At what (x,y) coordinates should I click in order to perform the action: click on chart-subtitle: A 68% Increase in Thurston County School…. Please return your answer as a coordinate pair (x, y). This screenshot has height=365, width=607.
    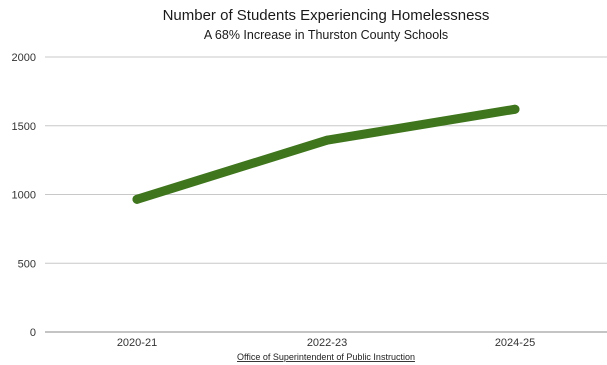
    Looking at the image, I should click on (326, 35).